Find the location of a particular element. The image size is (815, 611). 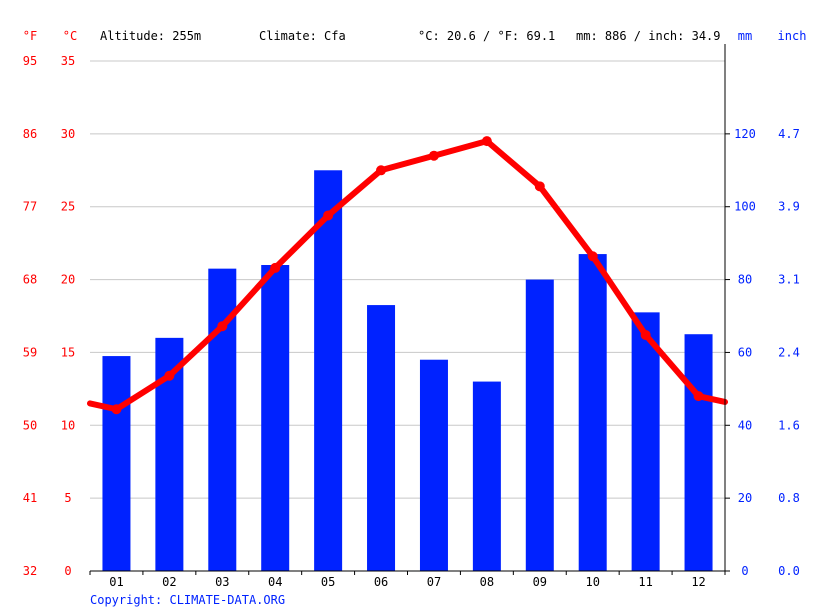

inch-tick-label: 0.0 is located at coordinates (789, 571).